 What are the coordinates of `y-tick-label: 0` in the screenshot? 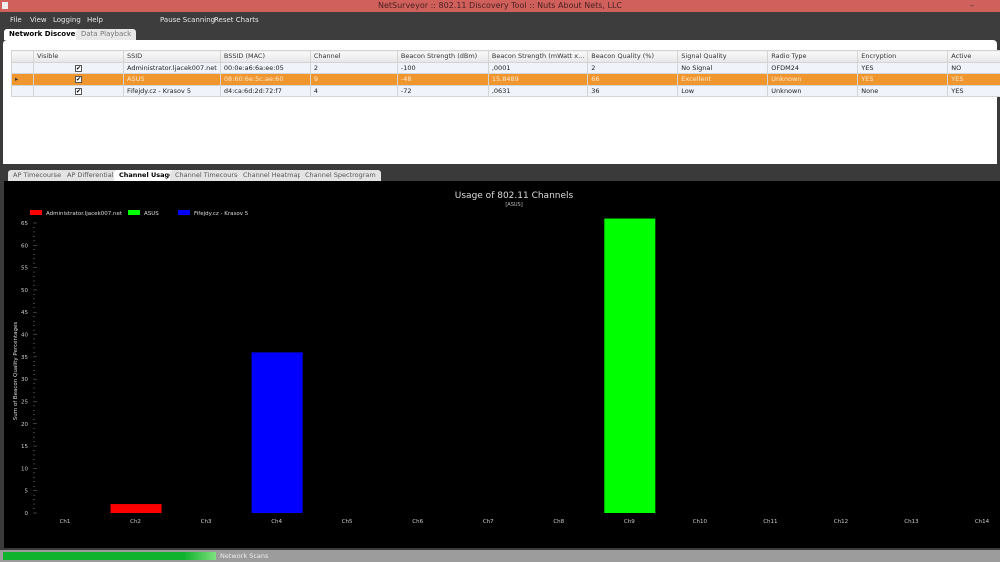 It's located at (27, 514).